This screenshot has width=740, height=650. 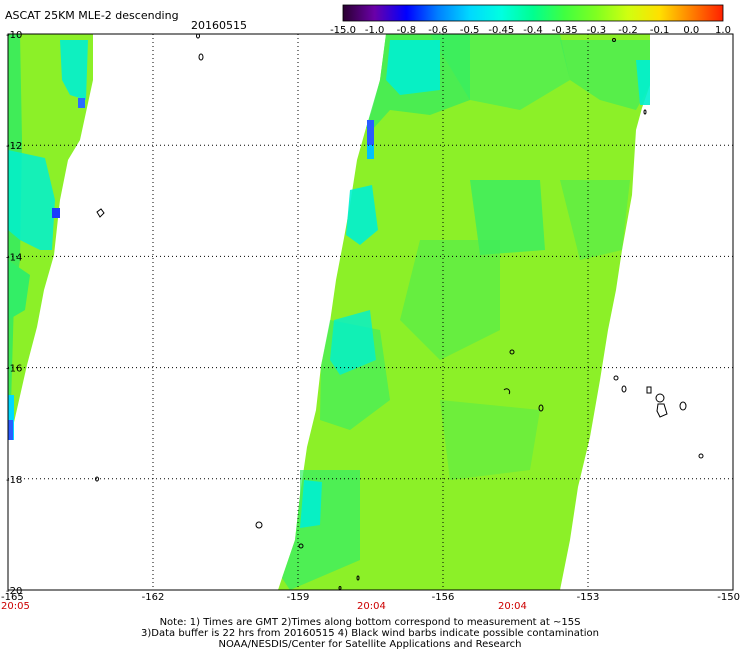 I want to click on x-tick-label: -156, so click(x=443, y=597).